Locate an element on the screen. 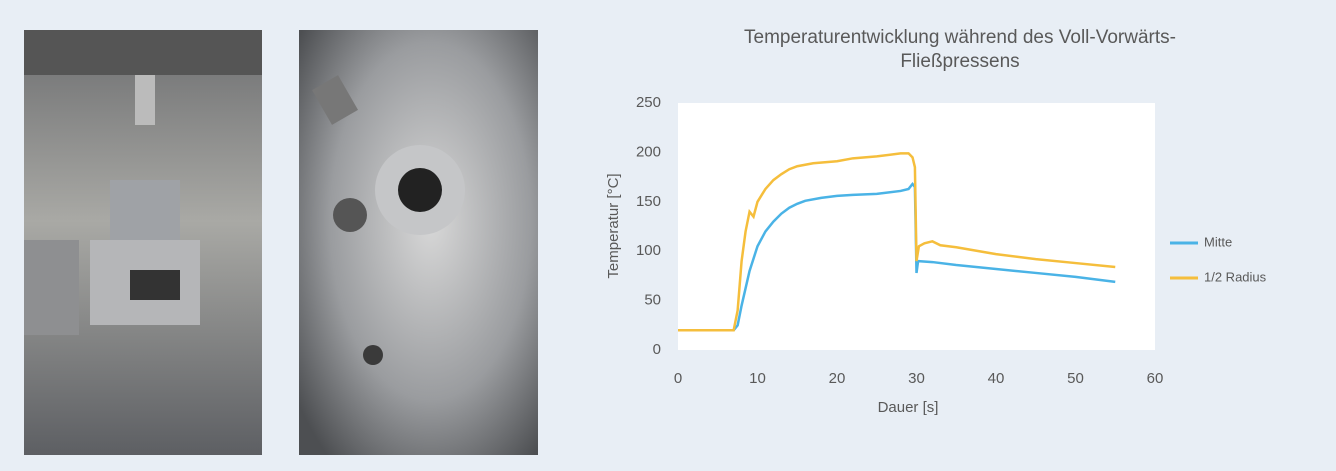 The height and width of the screenshot is (471, 1336). chart-title: Fließpressens is located at coordinates (959, 61).